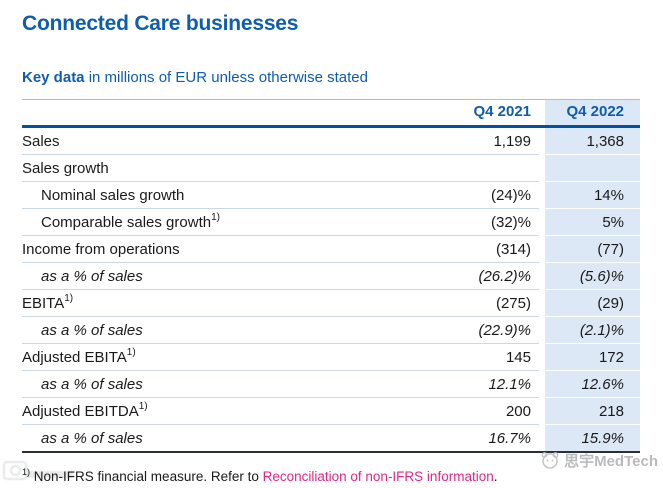 This screenshot has height=488, width=663. What do you see at coordinates (592, 276) in the screenshot?
I see `value-q4-2022: (5.6)%` at bounding box center [592, 276].